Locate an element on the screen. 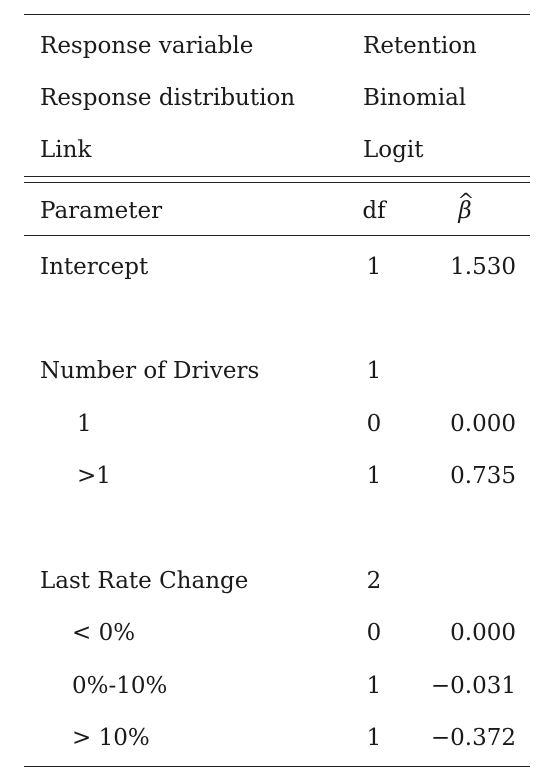  hat-accent: ^ is located at coordinates (466, 200).